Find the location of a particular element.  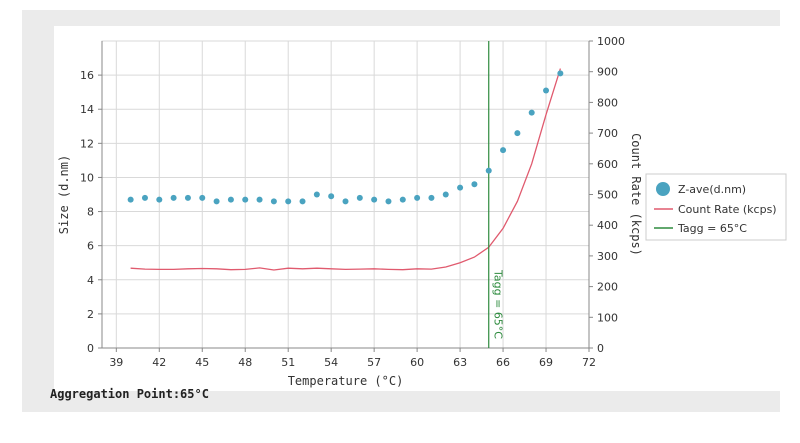

y2-tick-label: 200 is located at coordinates (607, 287).